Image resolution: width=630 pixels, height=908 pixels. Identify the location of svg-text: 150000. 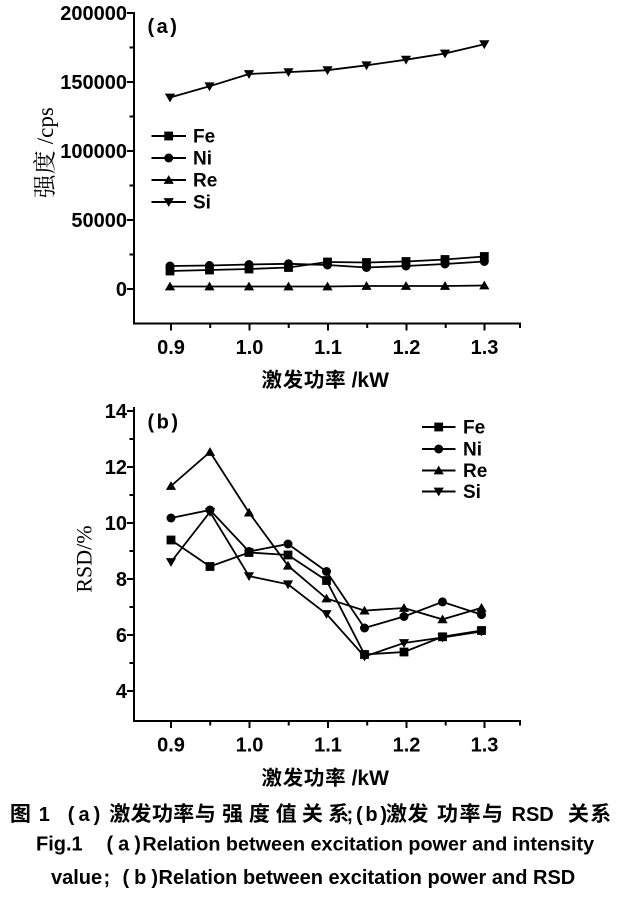
(93, 83).